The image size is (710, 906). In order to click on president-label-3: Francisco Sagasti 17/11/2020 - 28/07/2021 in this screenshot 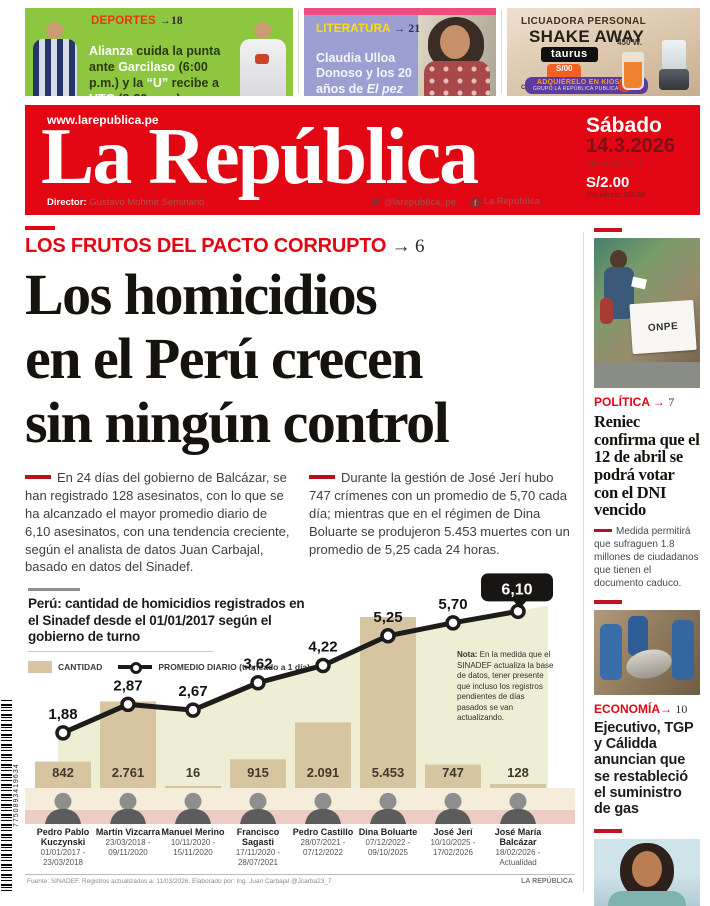, I will do `click(258, 847)`.